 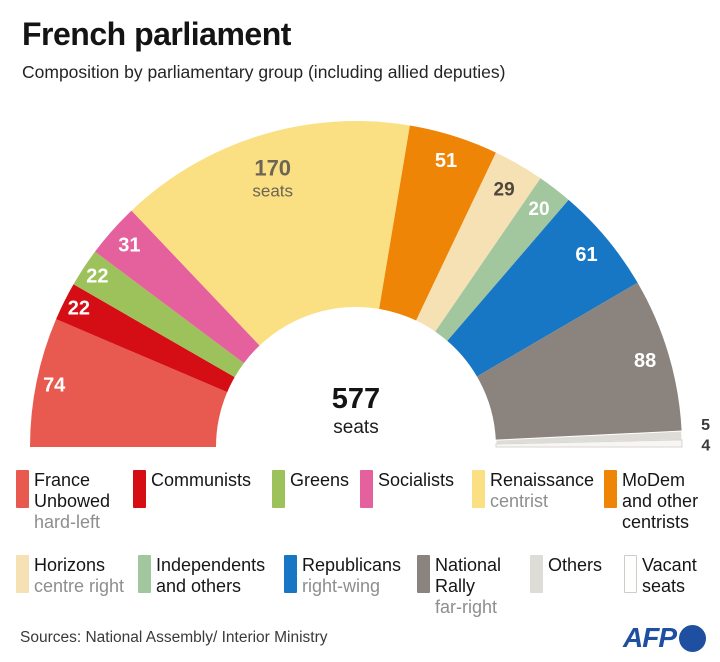 I want to click on legend-name: Others, so click(x=575, y=565).